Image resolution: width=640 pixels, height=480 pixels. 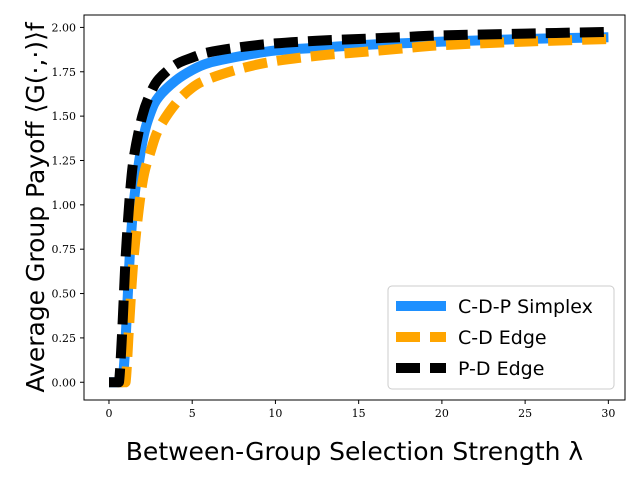 What do you see at coordinates (64, 72) in the screenshot?
I see `y-tick-label: 1.75` at bounding box center [64, 72].